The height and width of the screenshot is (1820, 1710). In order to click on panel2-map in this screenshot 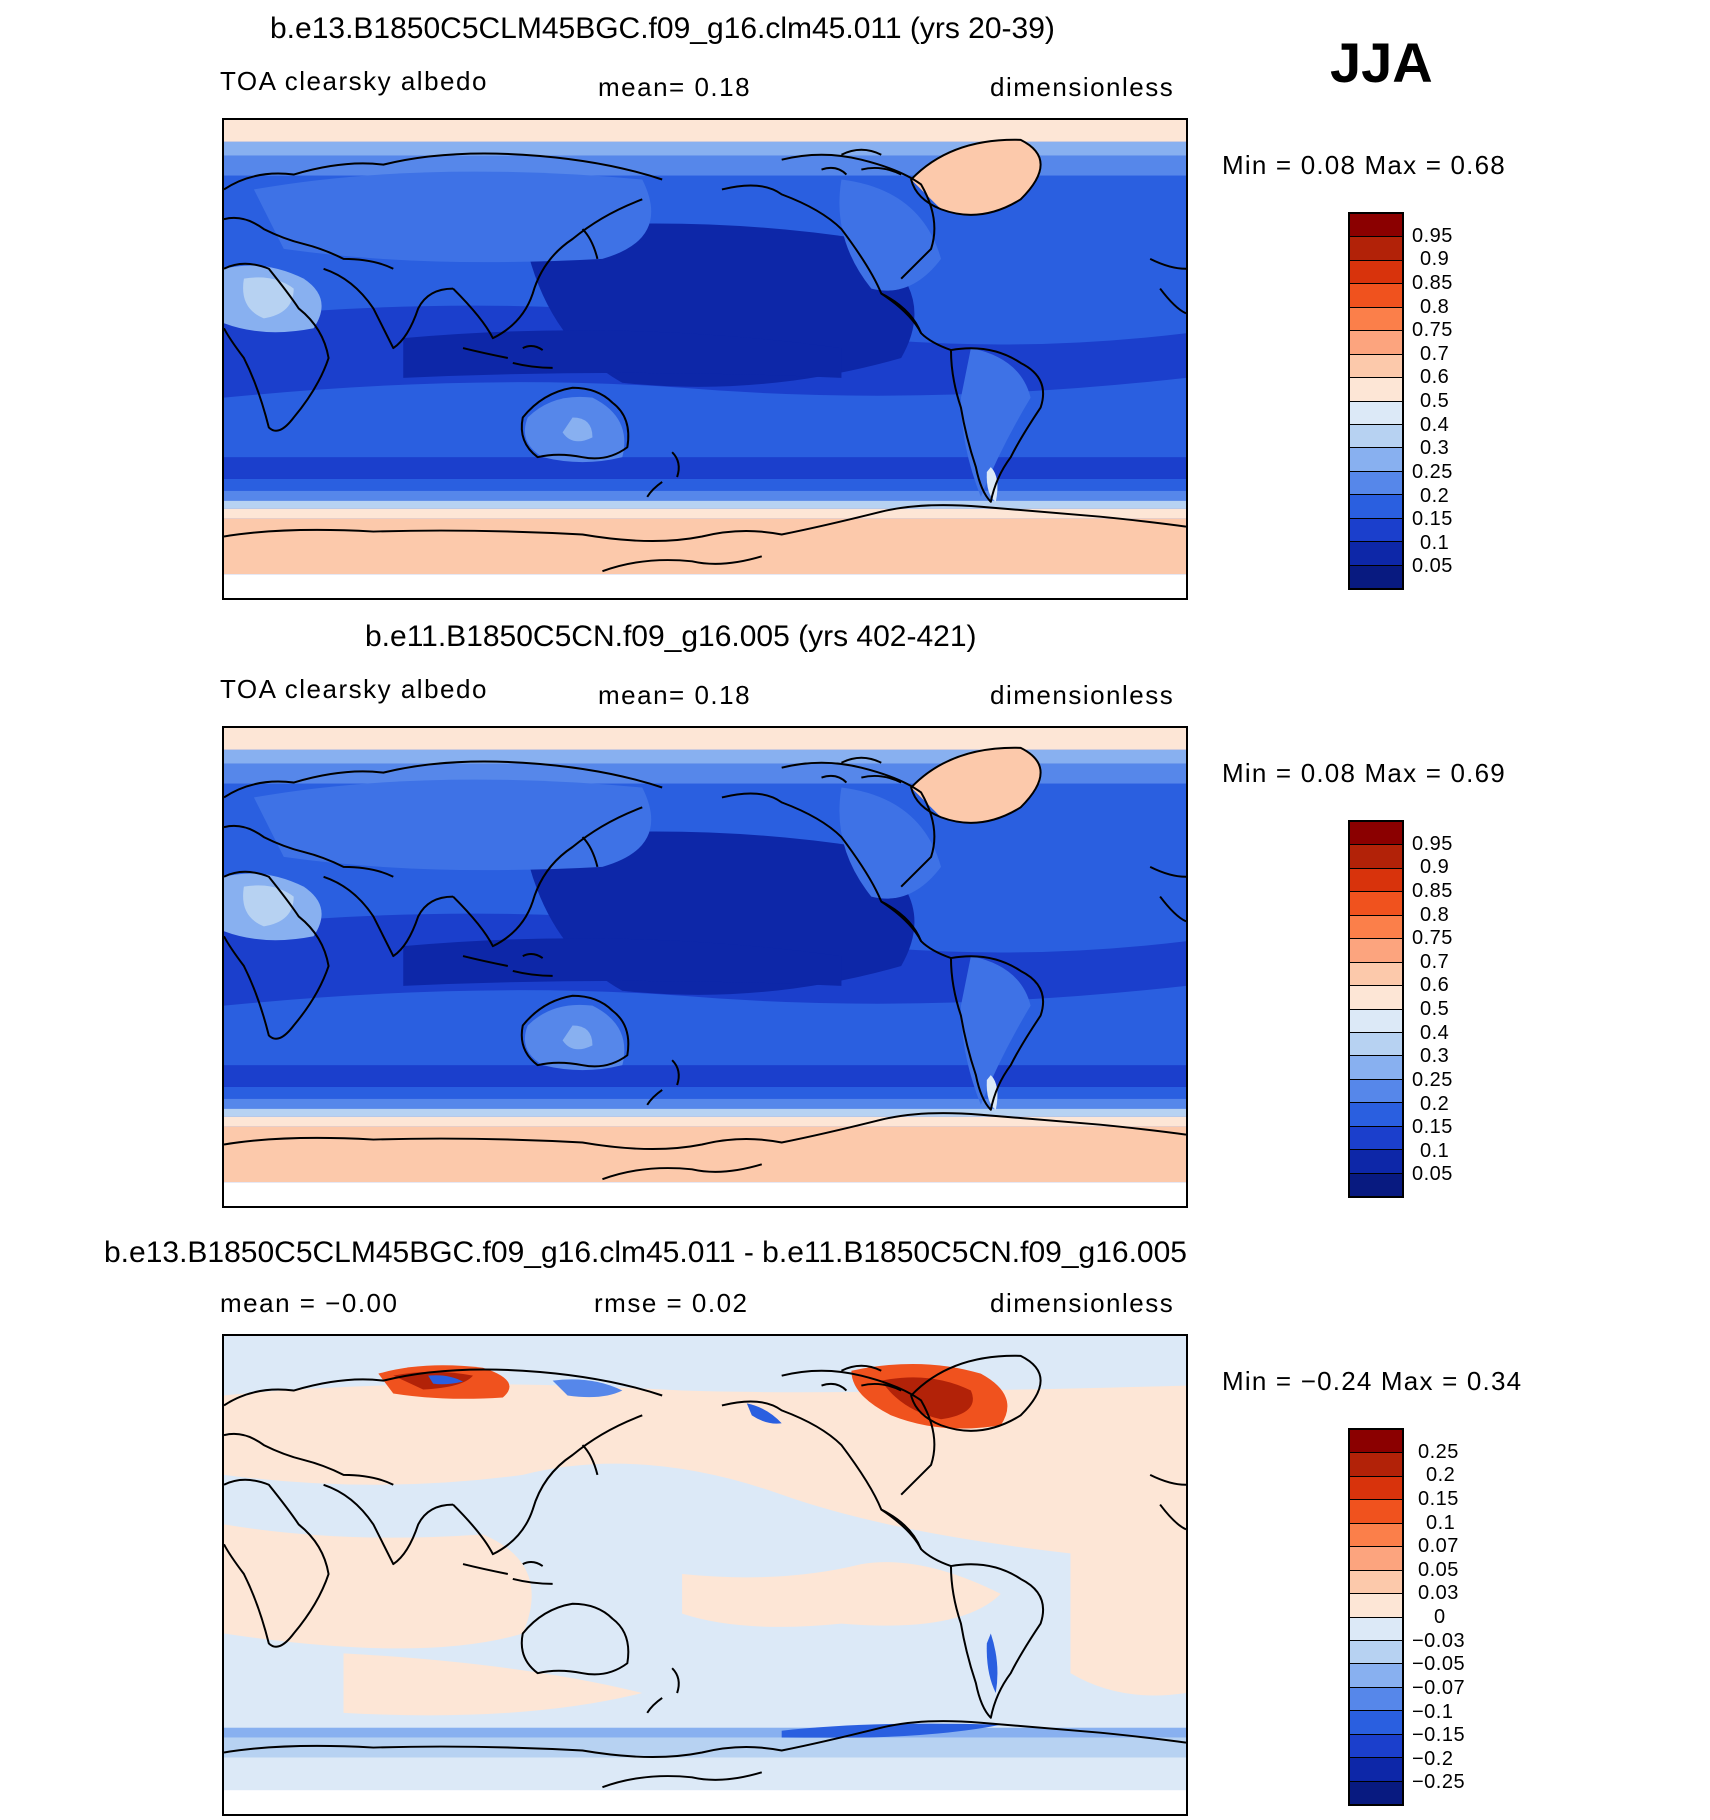, I will do `click(705, 967)`.